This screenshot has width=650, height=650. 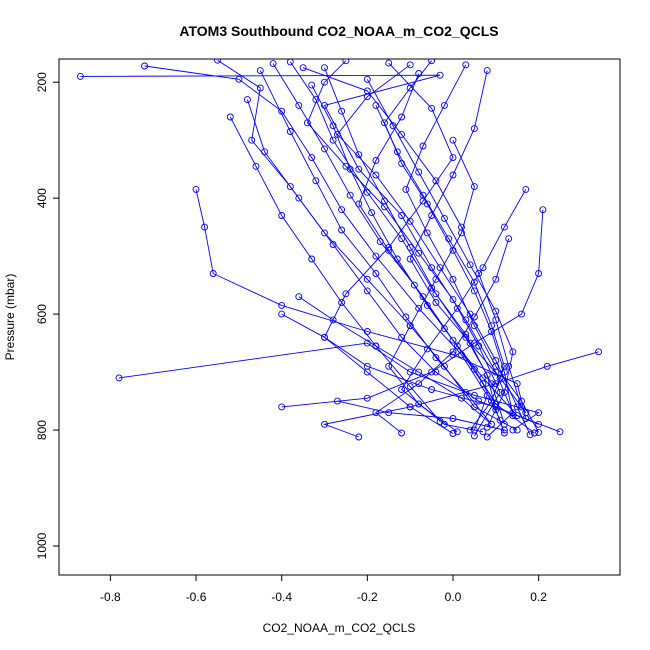 I want to click on y-axis-label: Pressure (mbar), so click(x=10, y=317).